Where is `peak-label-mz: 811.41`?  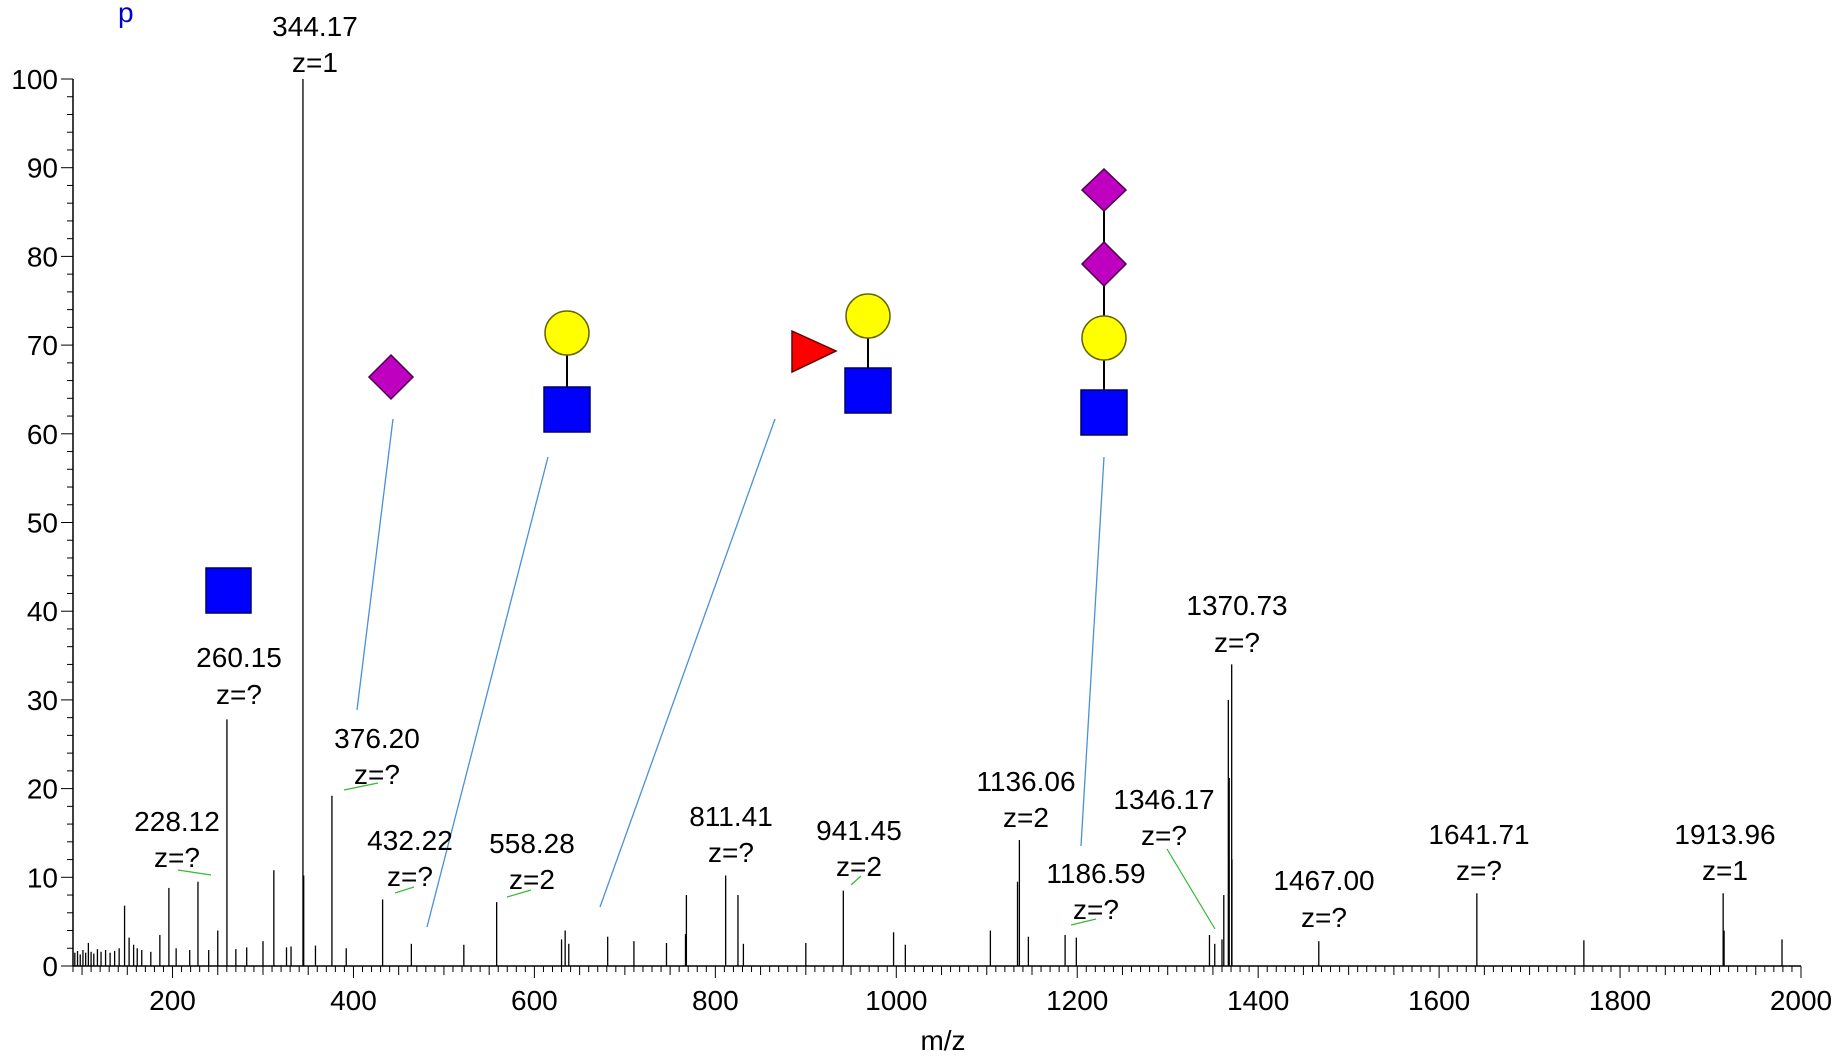 peak-label-mz: 811.41 is located at coordinates (731, 816).